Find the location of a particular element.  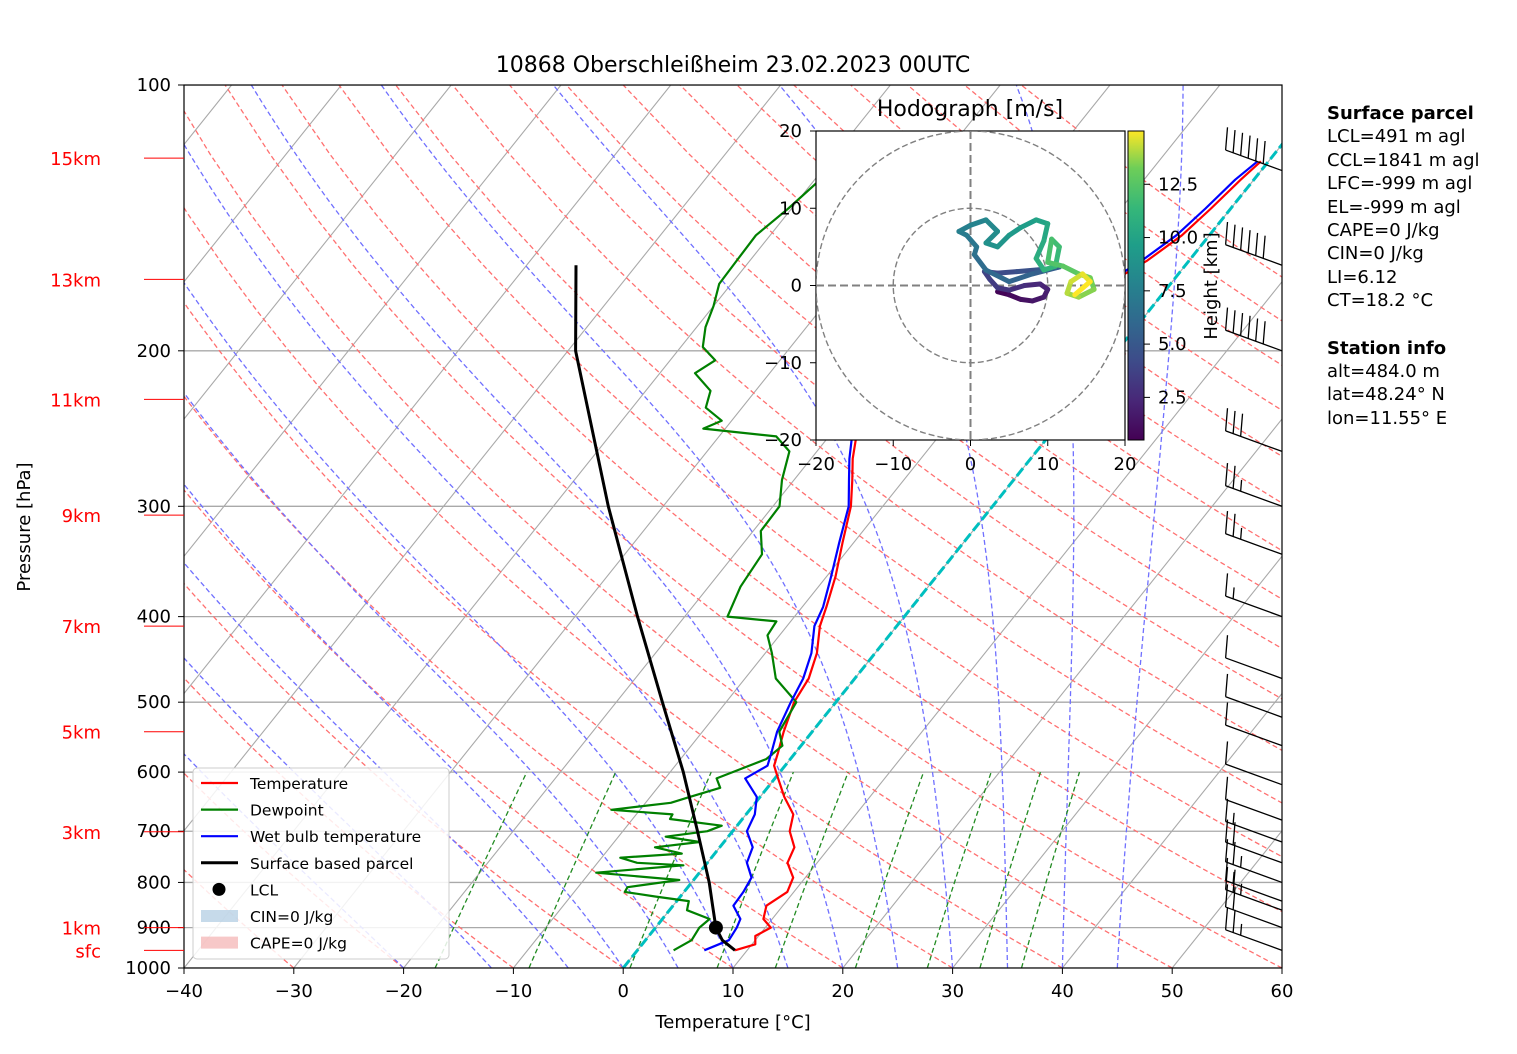

height-marker-label: 9km is located at coordinates (81, 516).